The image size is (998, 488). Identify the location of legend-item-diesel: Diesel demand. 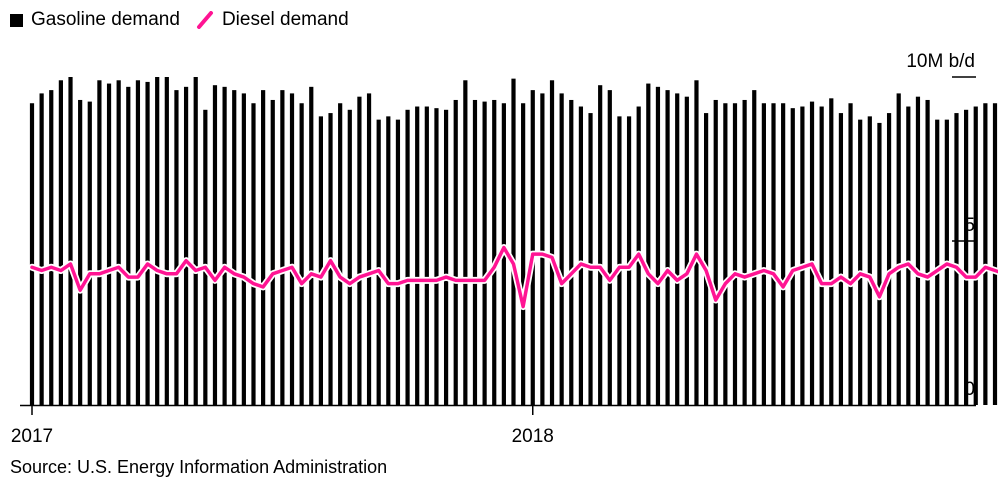
(272, 20).